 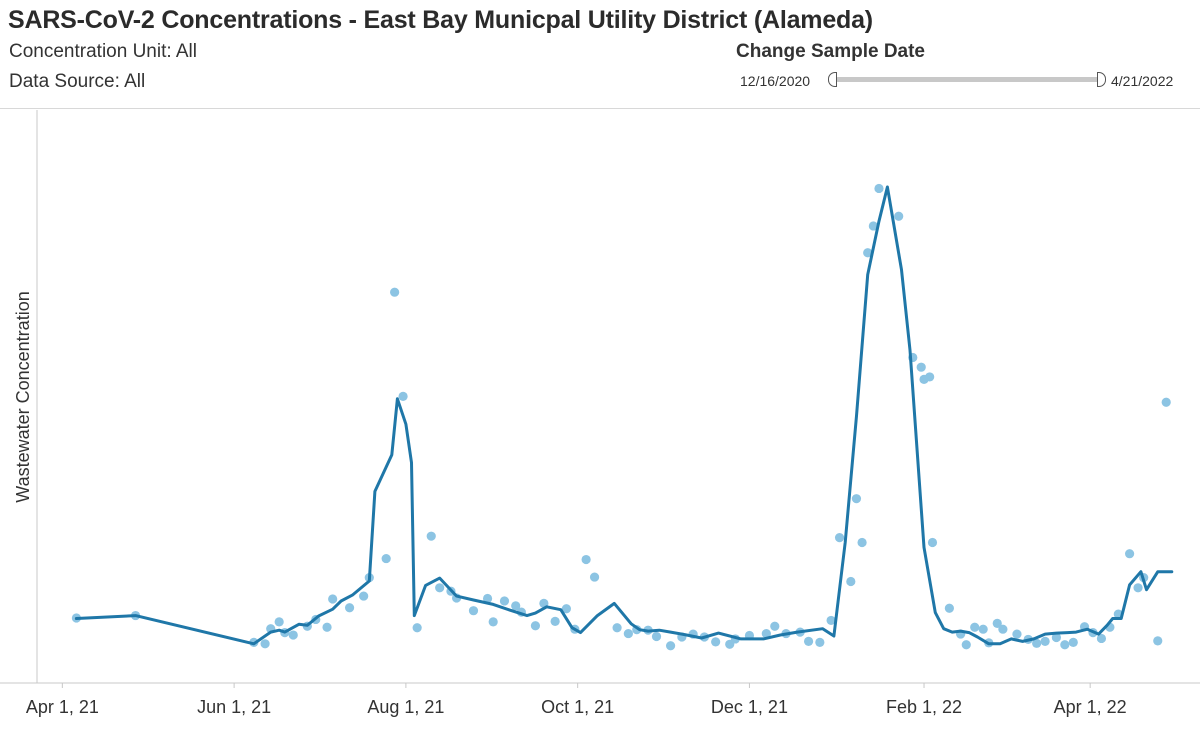 I want to click on date-filter-max-label: 4/21/2022, so click(x=1142, y=81).